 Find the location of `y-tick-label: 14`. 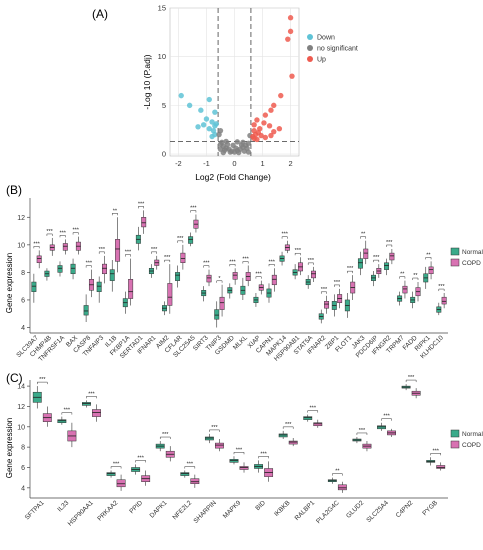

y-tick-label: 14 is located at coordinates (21, 387).